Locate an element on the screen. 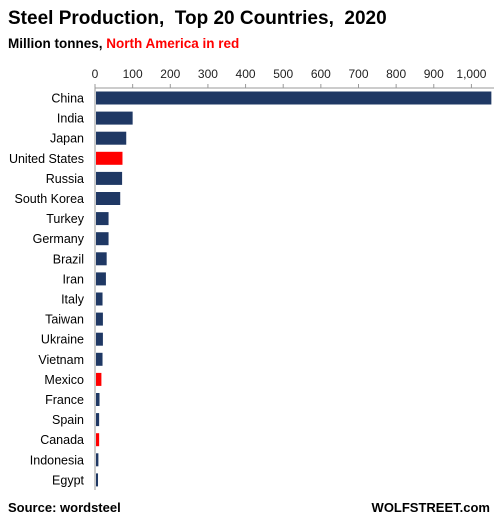 The width and height of the screenshot is (498, 523). x-tick-label: 900 is located at coordinates (434, 74).